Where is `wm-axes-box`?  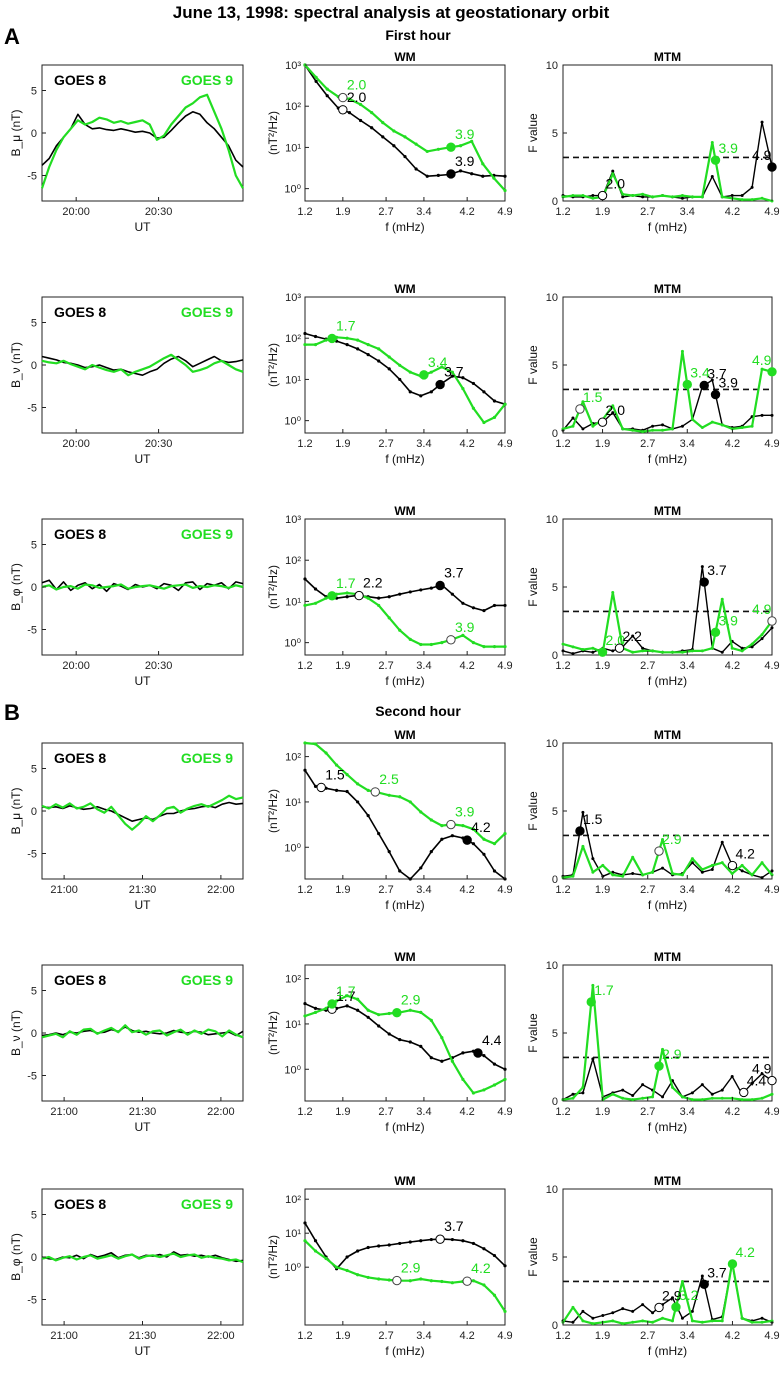
wm-axes-box is located at coordinates (405, 133).